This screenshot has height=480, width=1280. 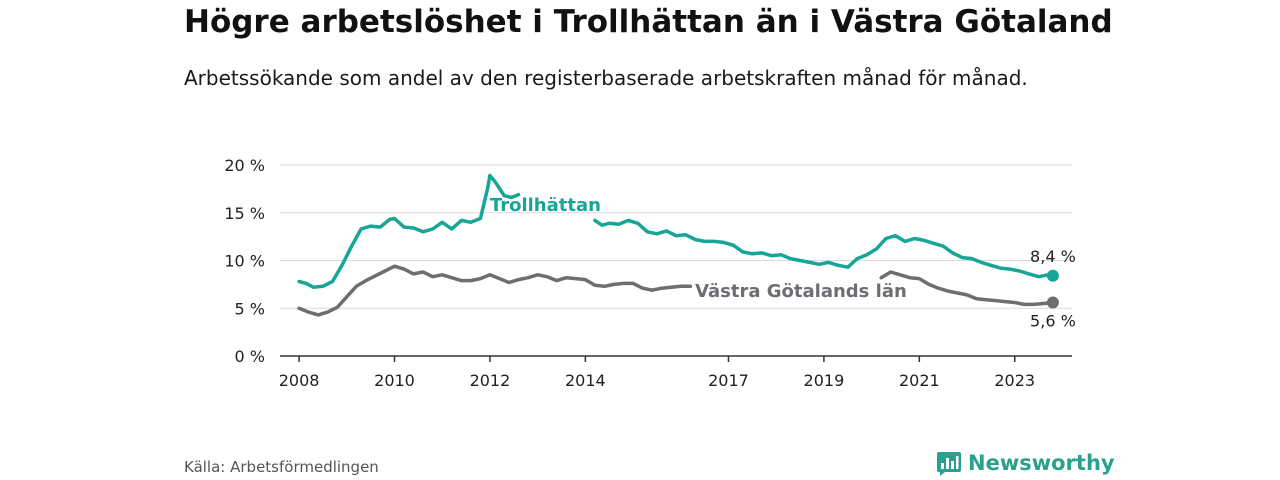 I want to click on x-axis-ticks: 2008 2010 2012 2014 2017 2019 2021 2023, so click(x=657, y=373).